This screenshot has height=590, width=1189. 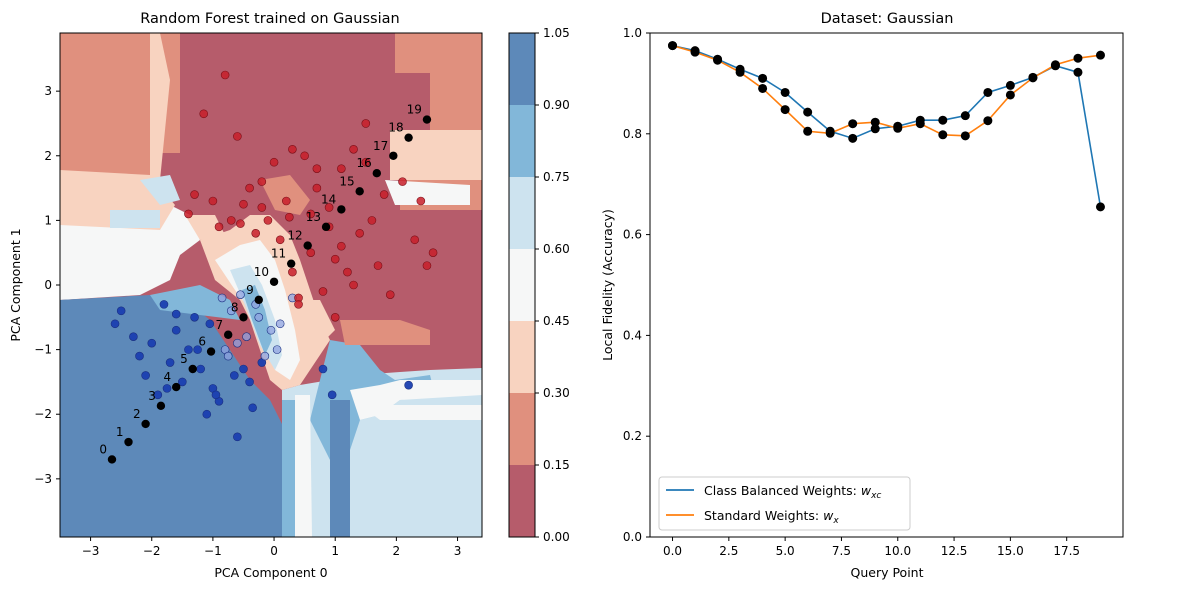 What do you see at coordinates (632, 537) in the screenshot?
I see `y-tick-label: 0.0` at bounding box center [632, 537].